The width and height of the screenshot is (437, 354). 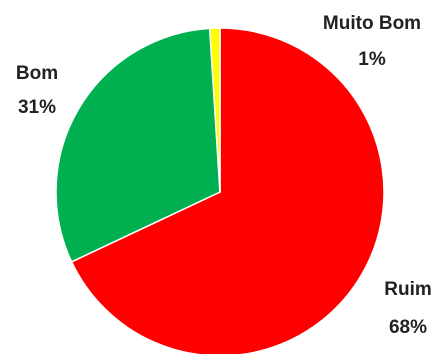 I want to click on slice-label-percent: 68%, so click(x=408, y=327).